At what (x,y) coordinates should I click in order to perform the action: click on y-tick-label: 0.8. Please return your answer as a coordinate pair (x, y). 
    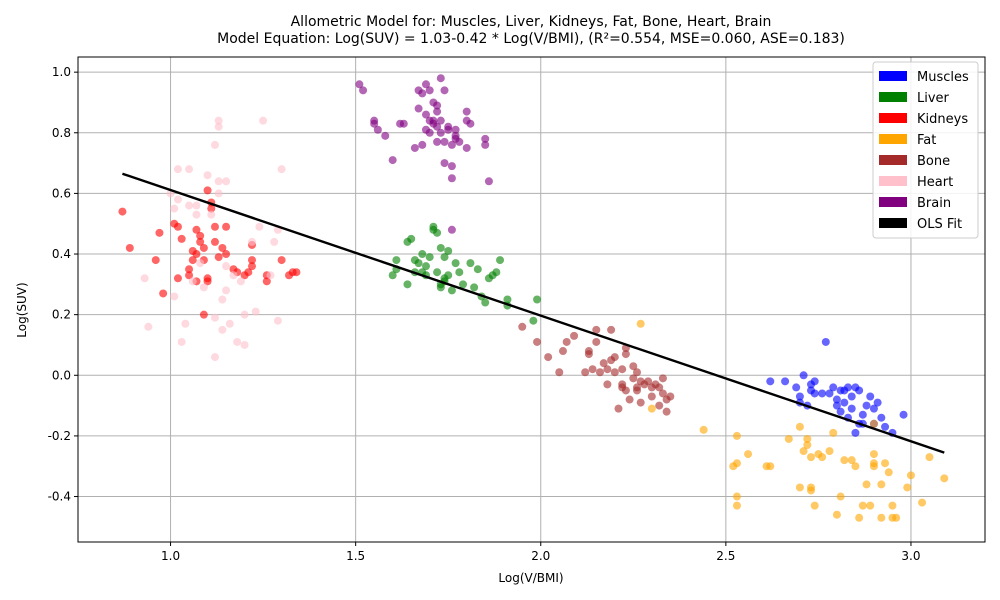
    Looking at the image, I should click on (61, 133).